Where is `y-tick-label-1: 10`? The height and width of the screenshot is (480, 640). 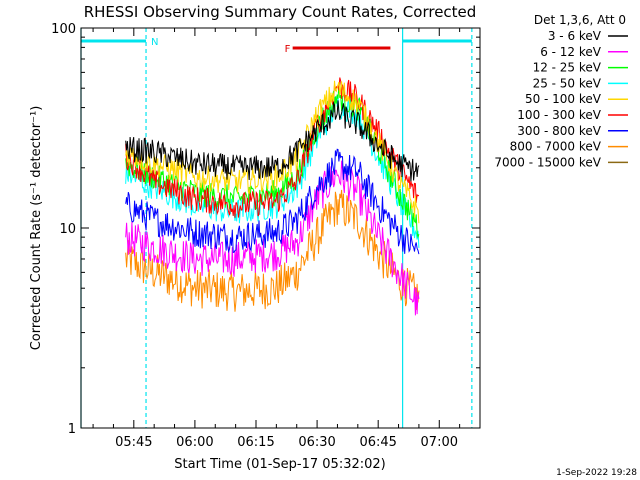
y-tick-label-1: 10 is located at coordinates (67, 229).